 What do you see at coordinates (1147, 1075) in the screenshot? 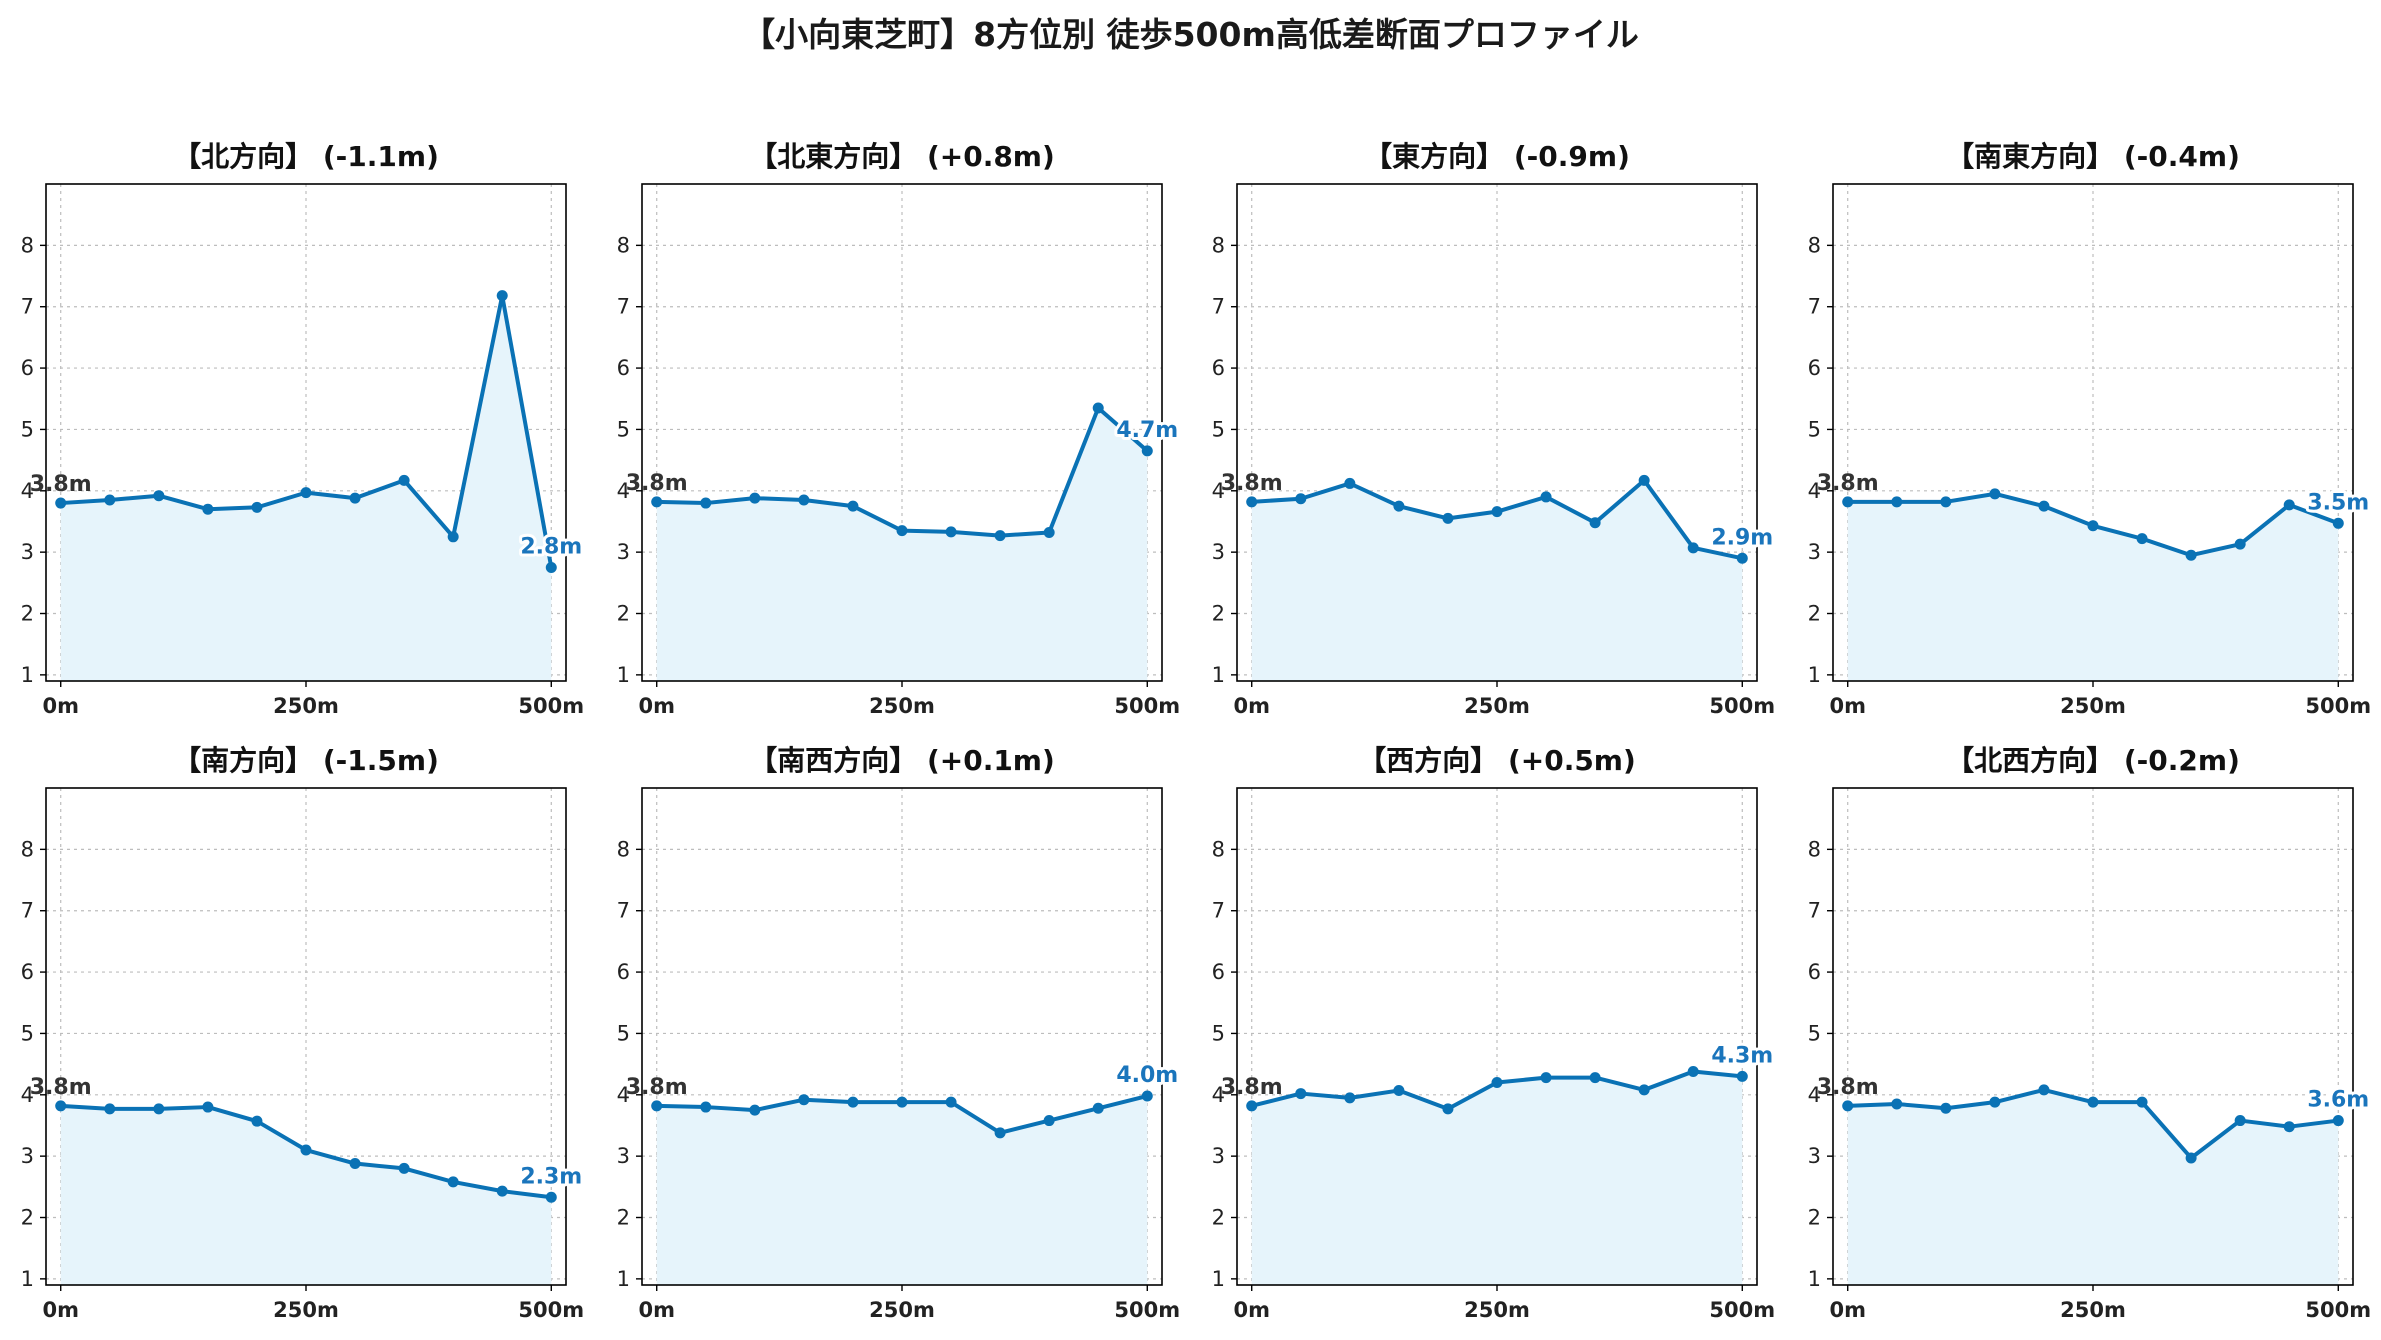
I see `end-value-label: 4.0m` at bounding box center [1147, 1075].